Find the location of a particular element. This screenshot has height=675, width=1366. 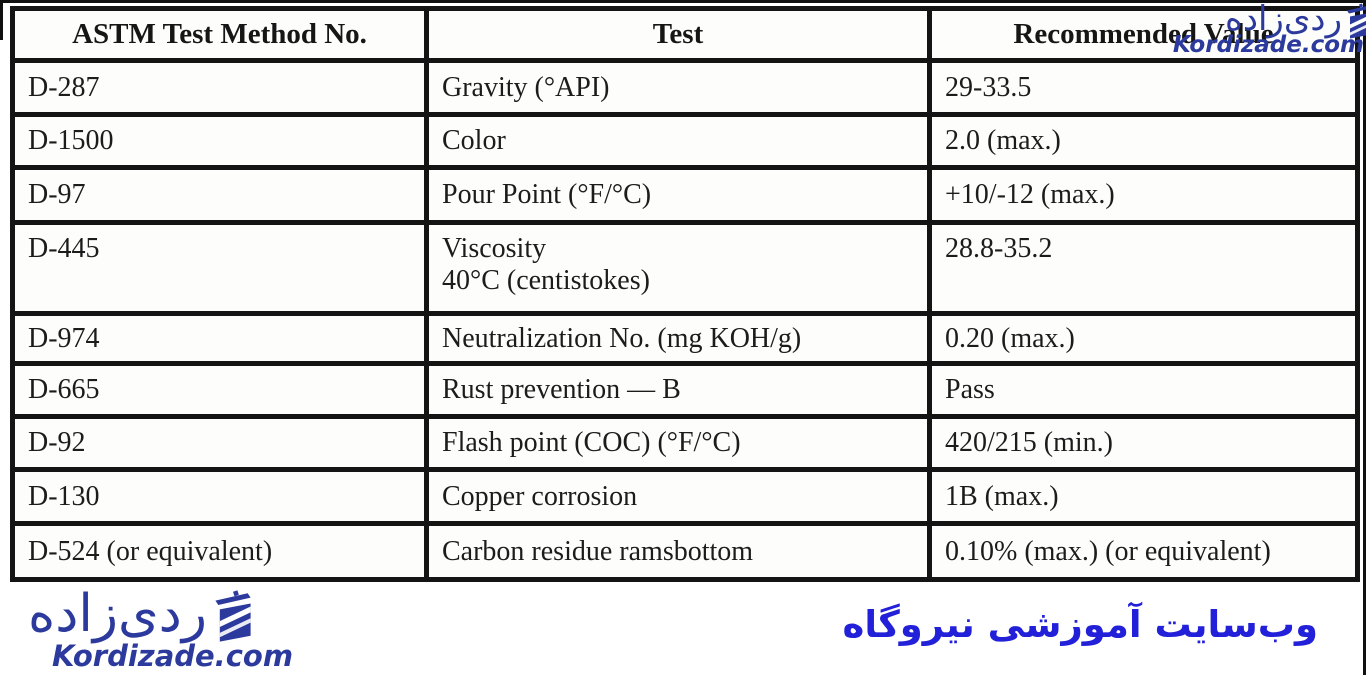

cell-test: Copper corrosion is located at coordinates (678, 496).